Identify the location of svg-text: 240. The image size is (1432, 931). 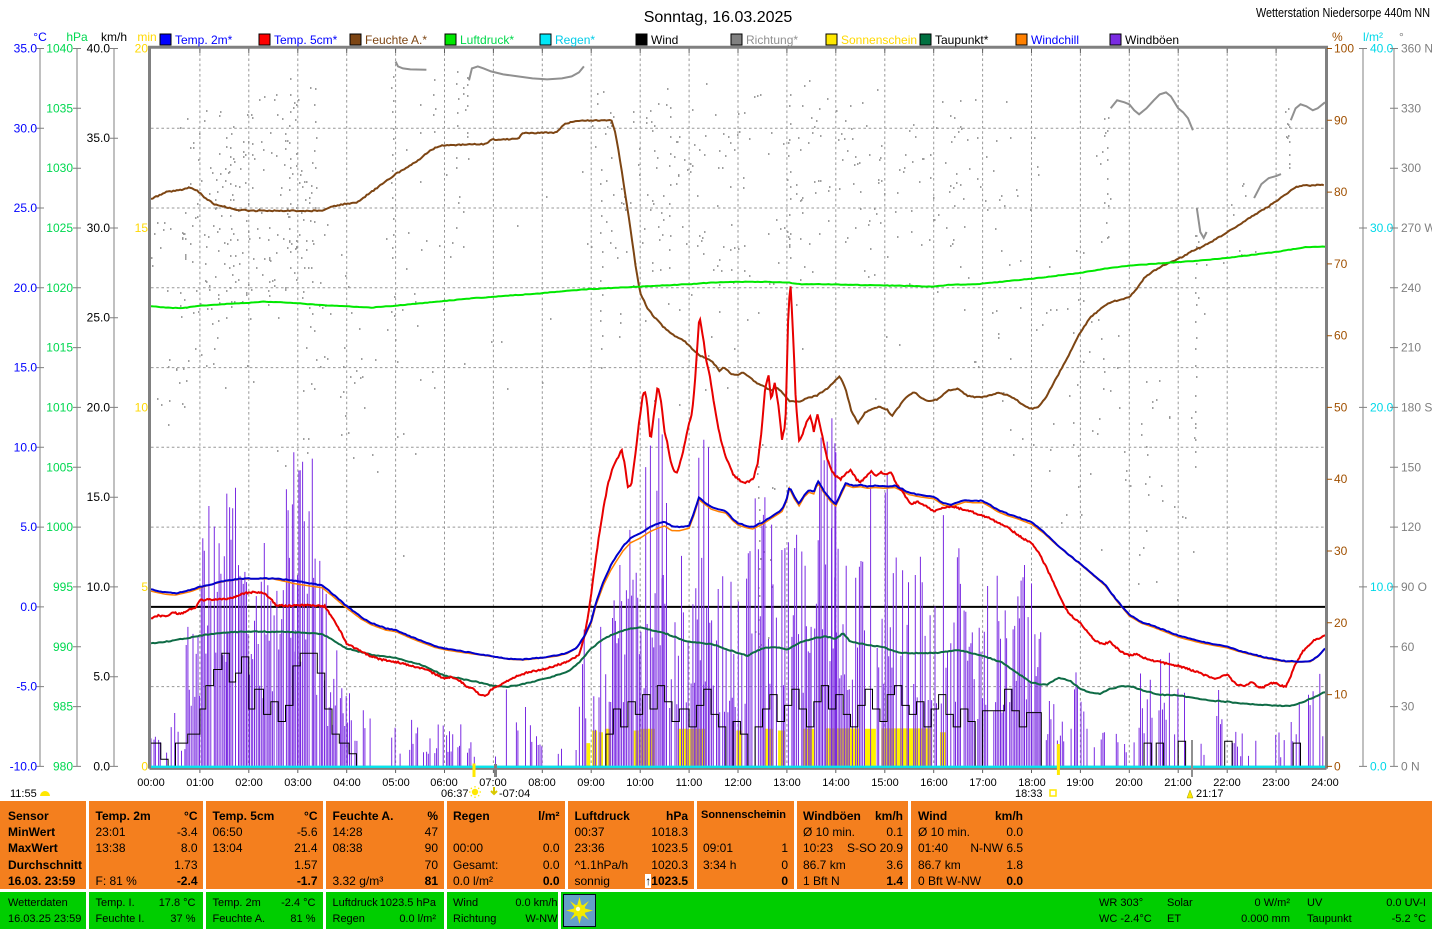
(1411, 288).